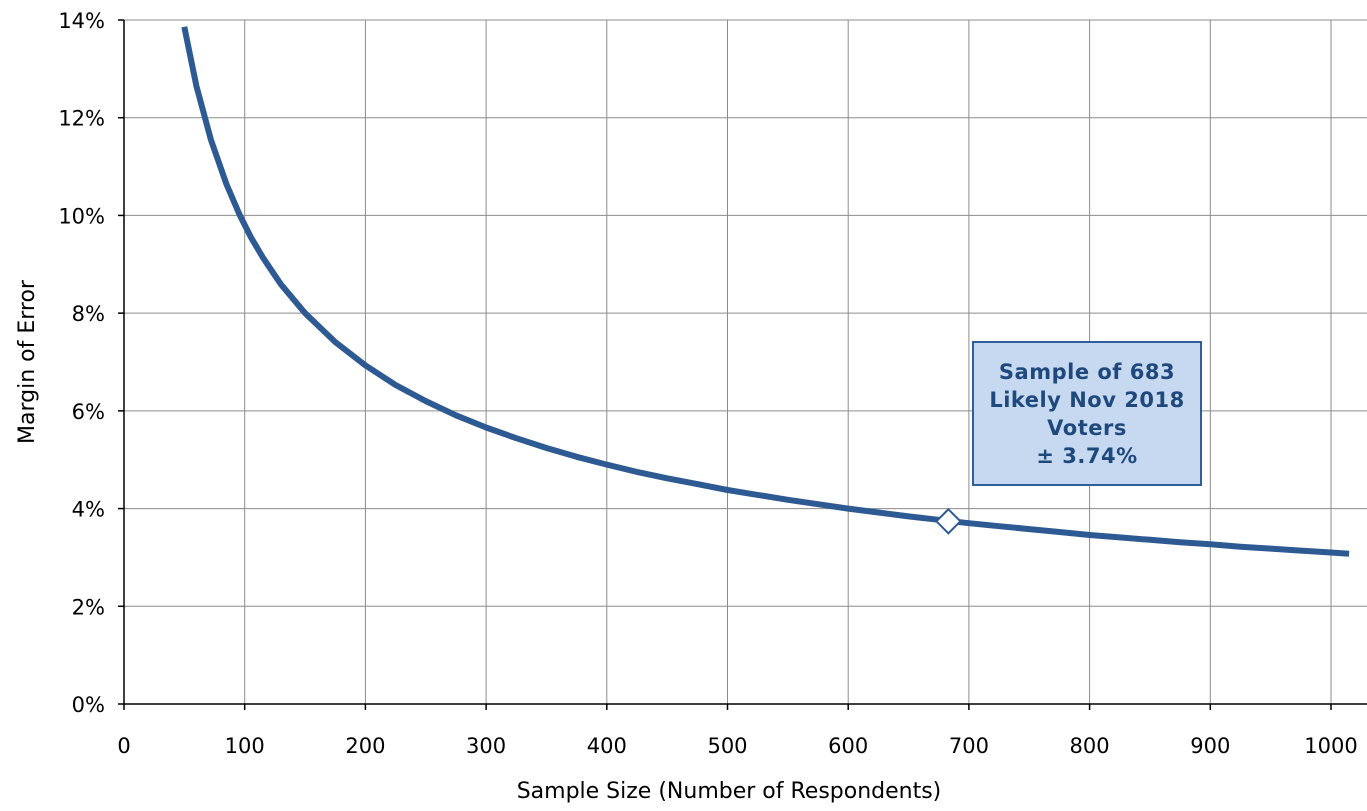  Describe the element at coordinates (88, 607) in the screenshot. I see `y-tick-label: 2%` at that location.